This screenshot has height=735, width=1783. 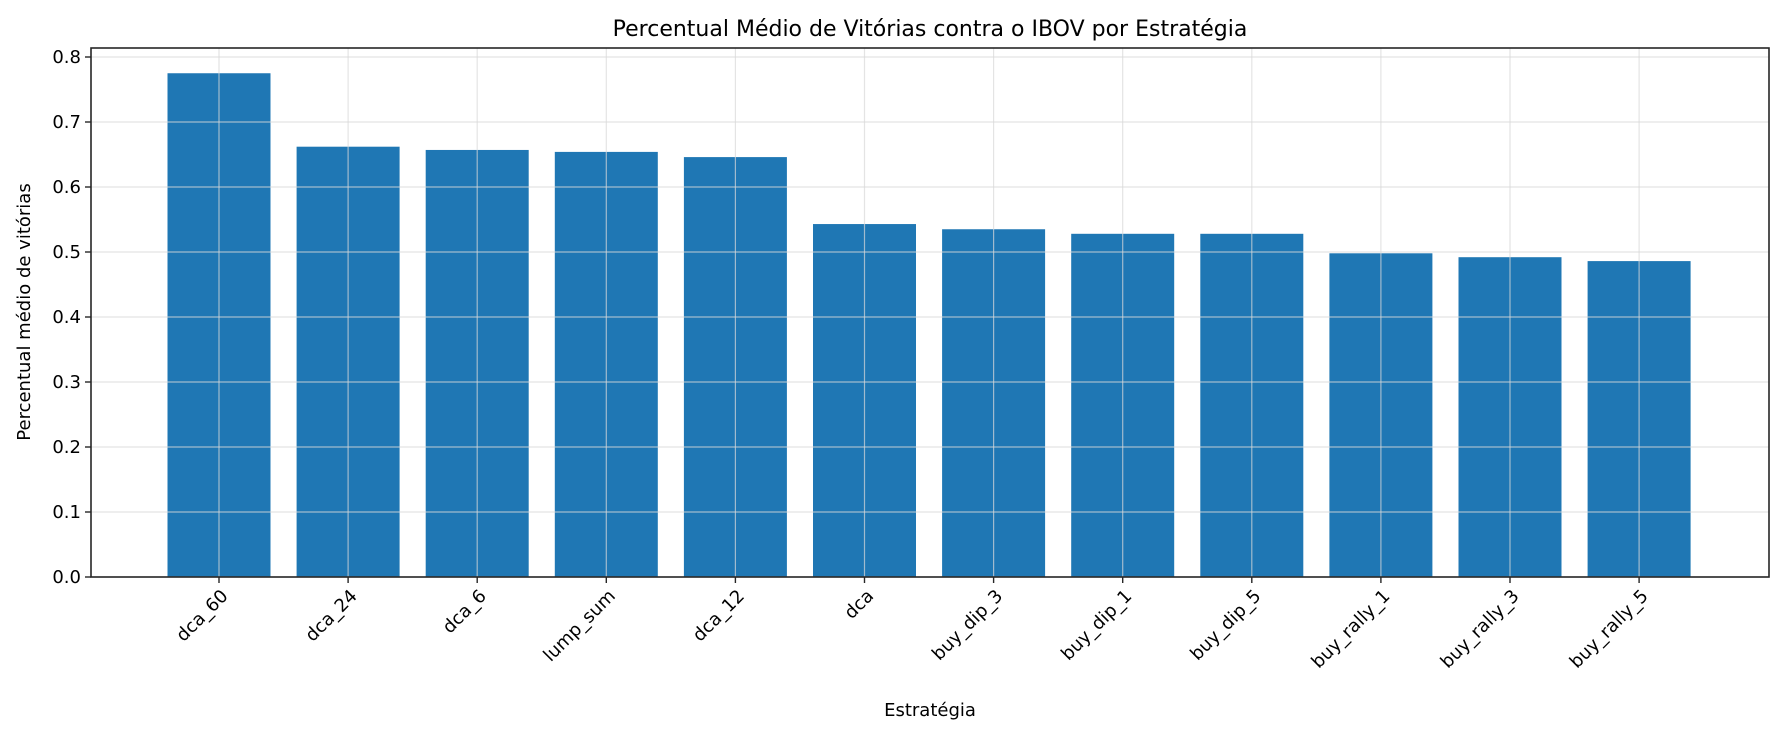 What do you see at coordinates (66, 187) in the screenshot?
I see `y-tick-label: 0.6` at bounding box center [66, 187].